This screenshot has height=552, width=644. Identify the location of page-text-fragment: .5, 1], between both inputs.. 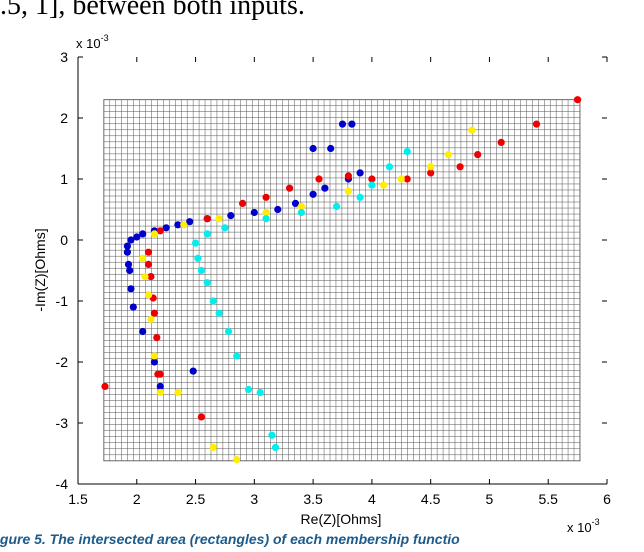
(152, 10).